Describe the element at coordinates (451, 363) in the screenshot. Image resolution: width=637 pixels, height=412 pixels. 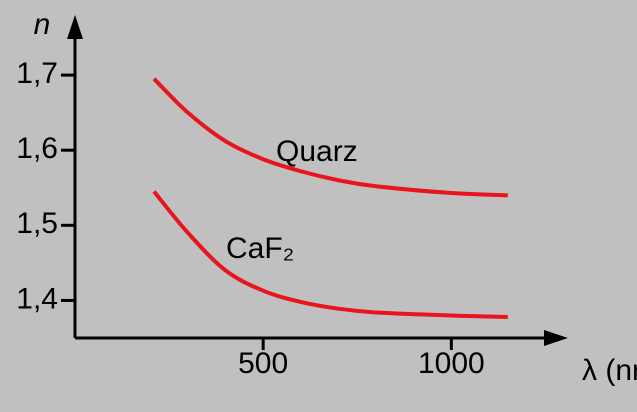
I see `x-tick-label: 1000` at that location.